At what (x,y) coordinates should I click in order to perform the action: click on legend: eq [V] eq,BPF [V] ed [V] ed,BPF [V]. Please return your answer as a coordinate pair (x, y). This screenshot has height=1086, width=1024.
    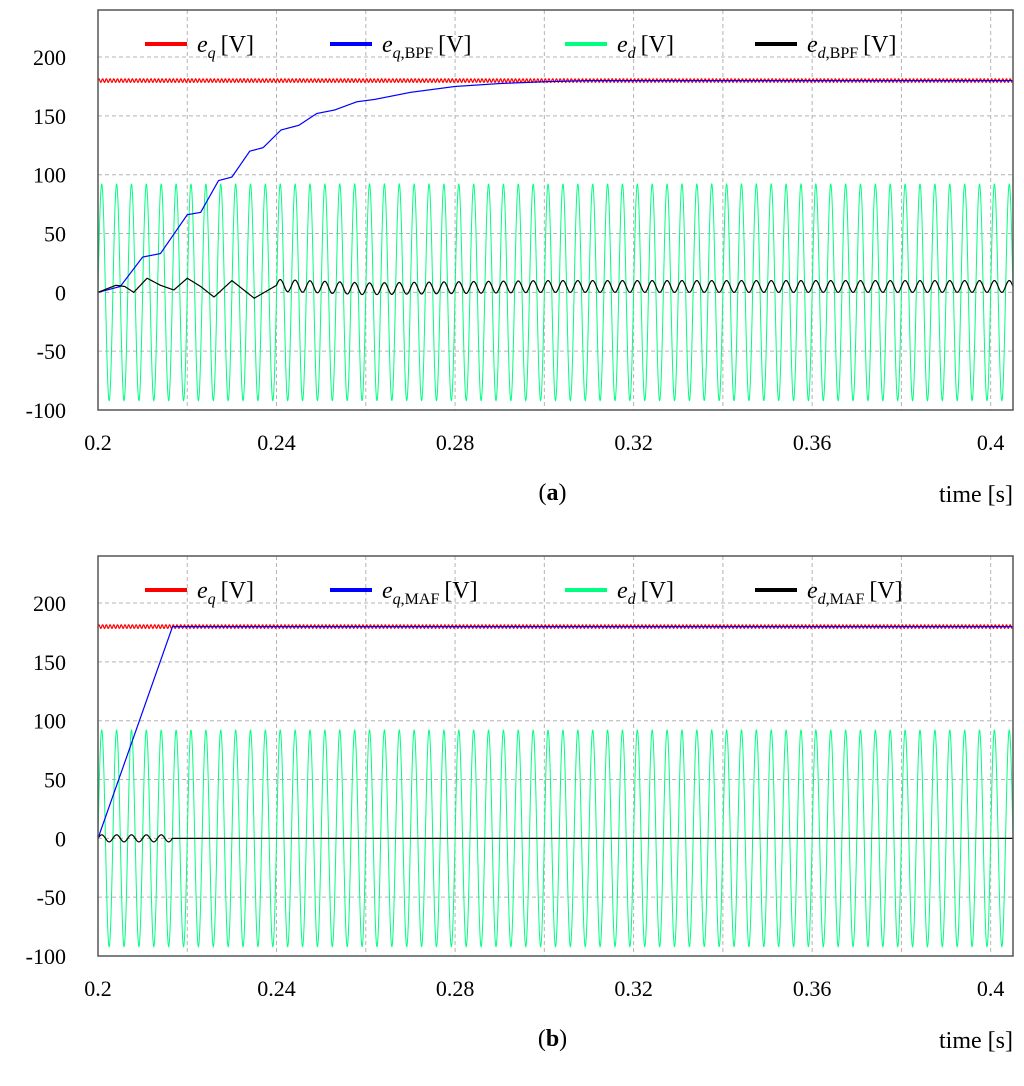
    Looking at the image, I should click on (520, 47).